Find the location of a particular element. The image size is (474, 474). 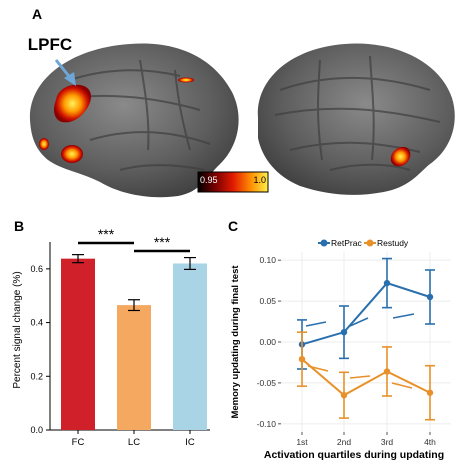

line-series is located at coordinates (366, 339).